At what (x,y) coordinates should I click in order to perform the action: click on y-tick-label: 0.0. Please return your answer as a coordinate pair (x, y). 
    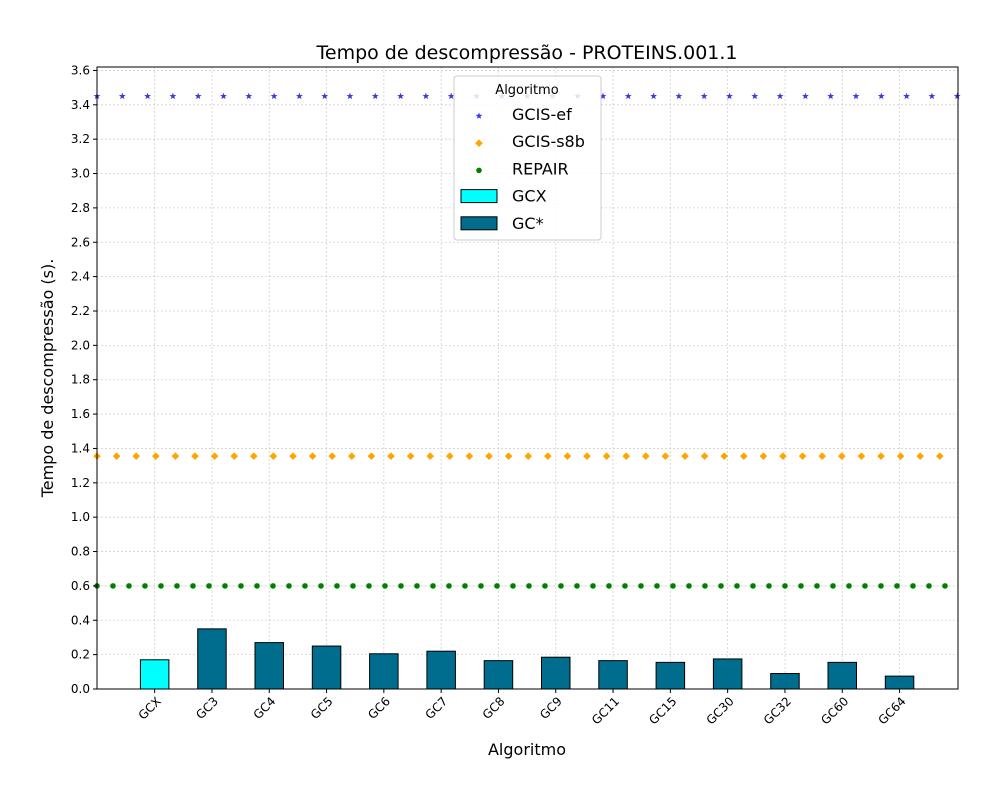
    Looking at the image, I should click on (80, 689).